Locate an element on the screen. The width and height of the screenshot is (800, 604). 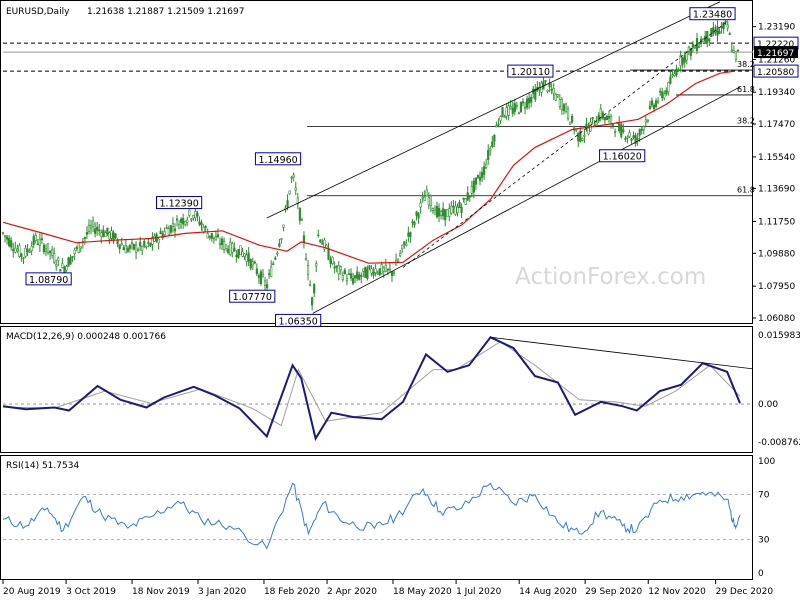
level-price-tag is located at coordinates (776, 71).